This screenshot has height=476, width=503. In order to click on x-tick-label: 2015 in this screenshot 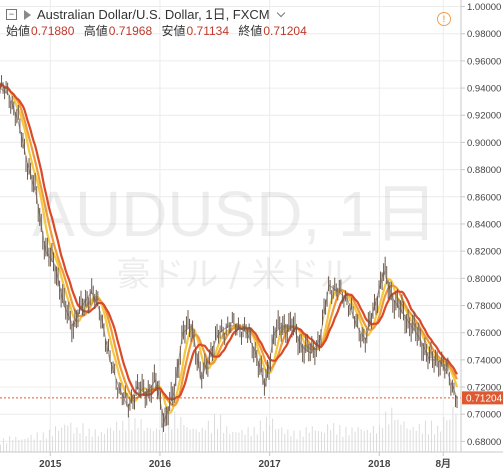, I will do `click(50, 464)`.